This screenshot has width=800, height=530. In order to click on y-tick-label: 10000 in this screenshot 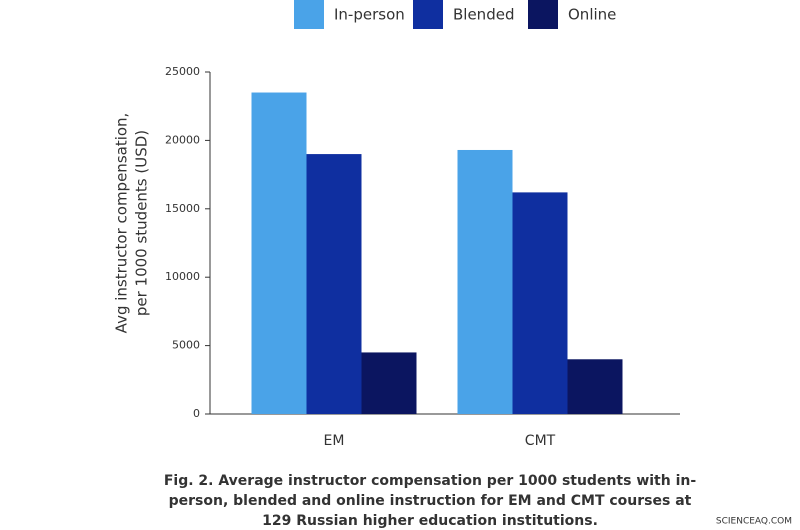, I will do `click(182, 276)`.